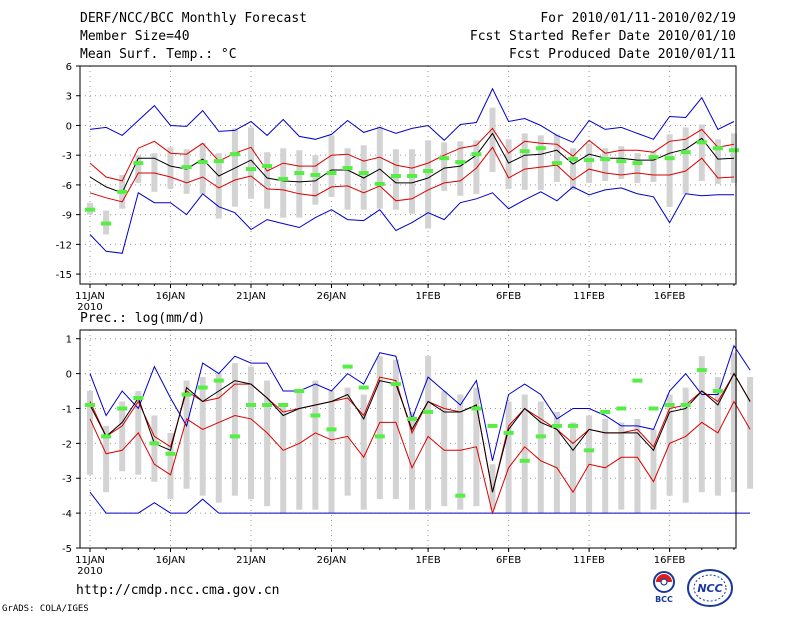 This screenshot has width=800, height=618. Describe the element at coordinates (135, 36) in the screenshot. I see `member-size: Member Size=40` at that location.